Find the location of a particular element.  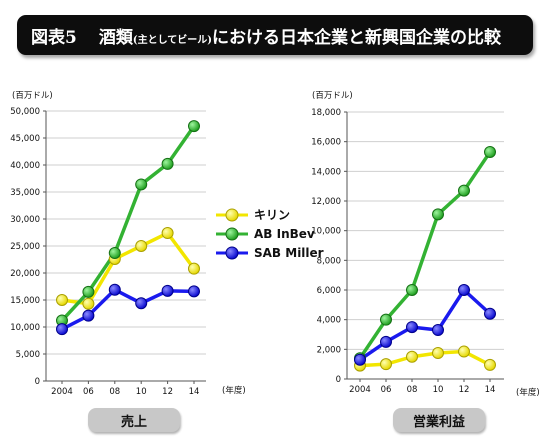

figure-title: 図表5 酒類(主としてビール)における日本企業と新興国企業の比較 is located at coordinates (259, 35).